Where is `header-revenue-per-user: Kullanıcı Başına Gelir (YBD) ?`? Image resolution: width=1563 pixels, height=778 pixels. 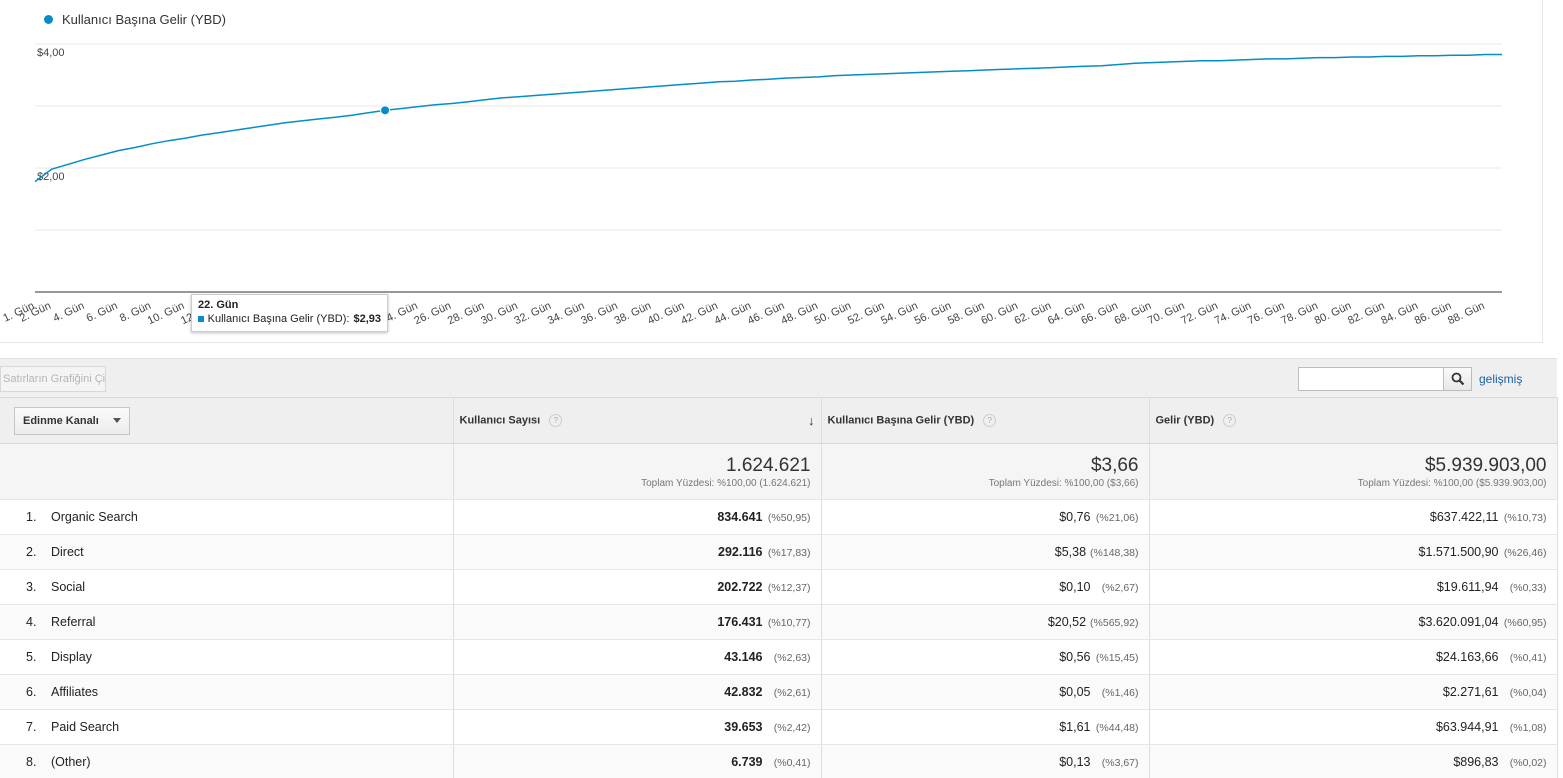 header-revenue-per-user: Kullanıcı Başına Gelir (YBD) ? is located at coordinates (985, 420).